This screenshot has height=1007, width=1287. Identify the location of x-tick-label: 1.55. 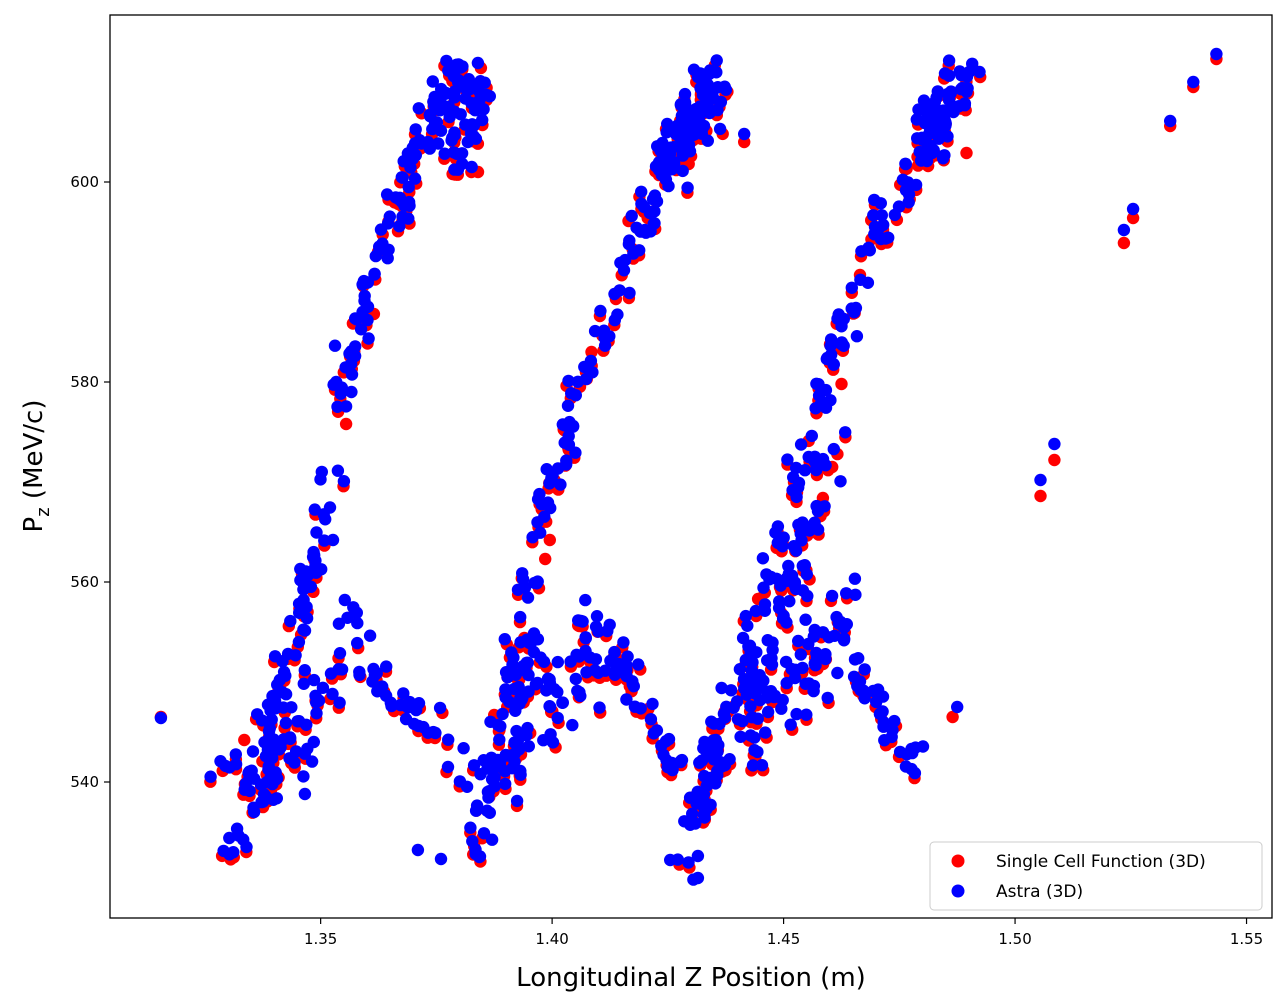
(1246, 939).